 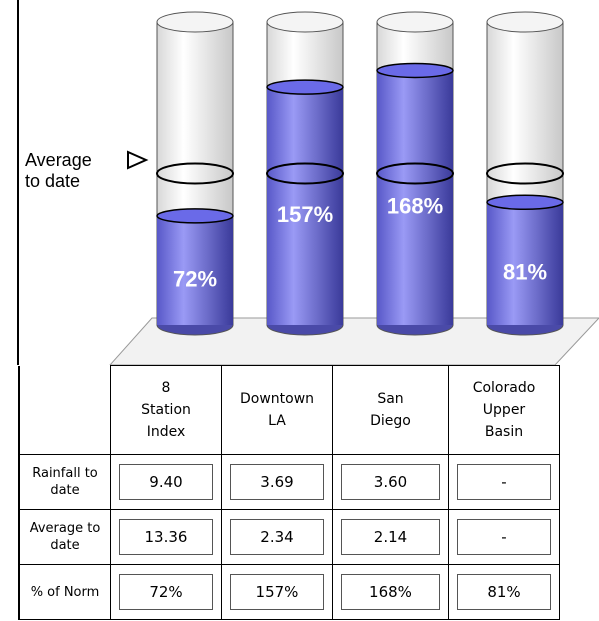 I want to click on cell-value: 3.60, so click(x=390, y=482).